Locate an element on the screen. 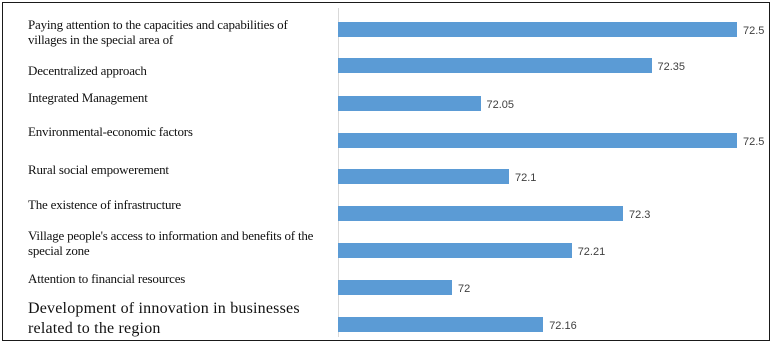 The height and width of the screenshot is (346, 773). data-label: 72.21 is located at coordinates (591, 252).